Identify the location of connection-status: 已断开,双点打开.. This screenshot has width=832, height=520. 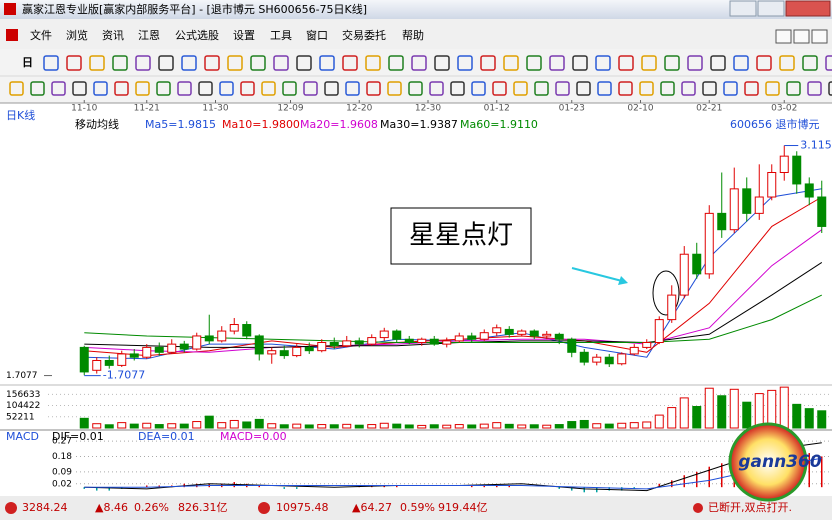
(750, 507).